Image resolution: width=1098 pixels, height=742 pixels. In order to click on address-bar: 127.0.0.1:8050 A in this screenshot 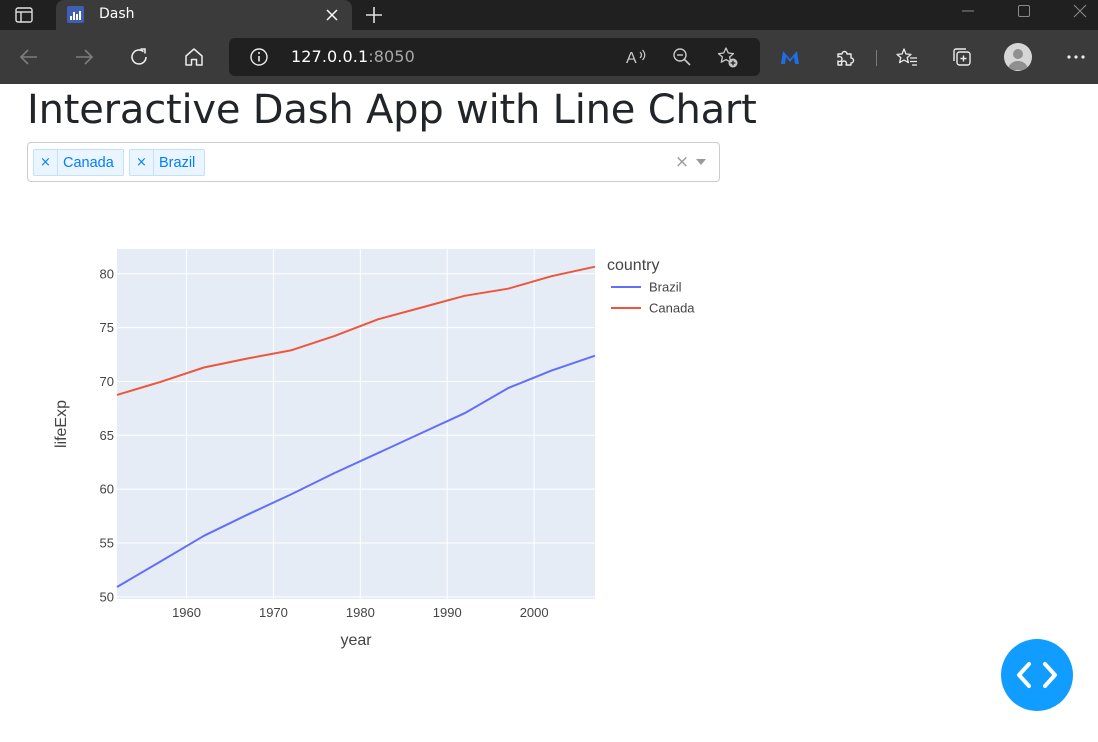, I will do `click(494, 57)`.